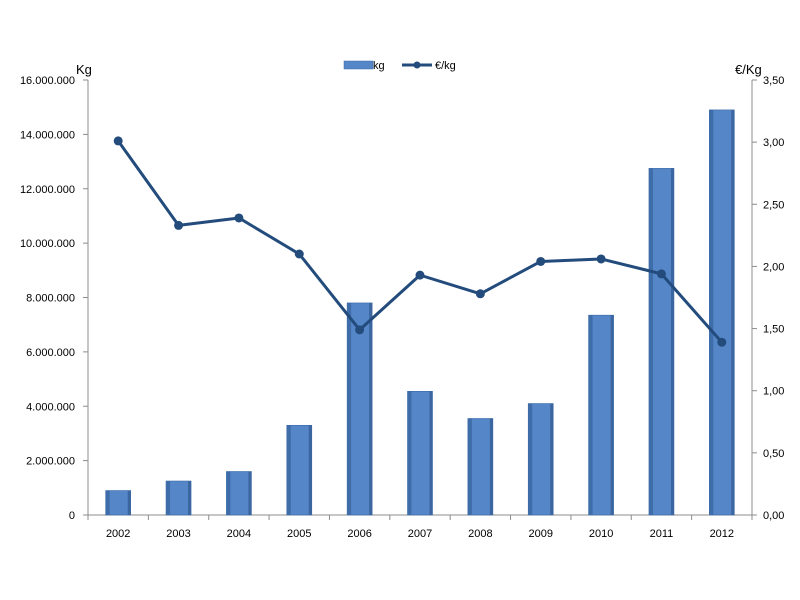  Describe the element at coordinates (773, 516) in the screenshot. I see `right-tick-label: 0,00` at that location.